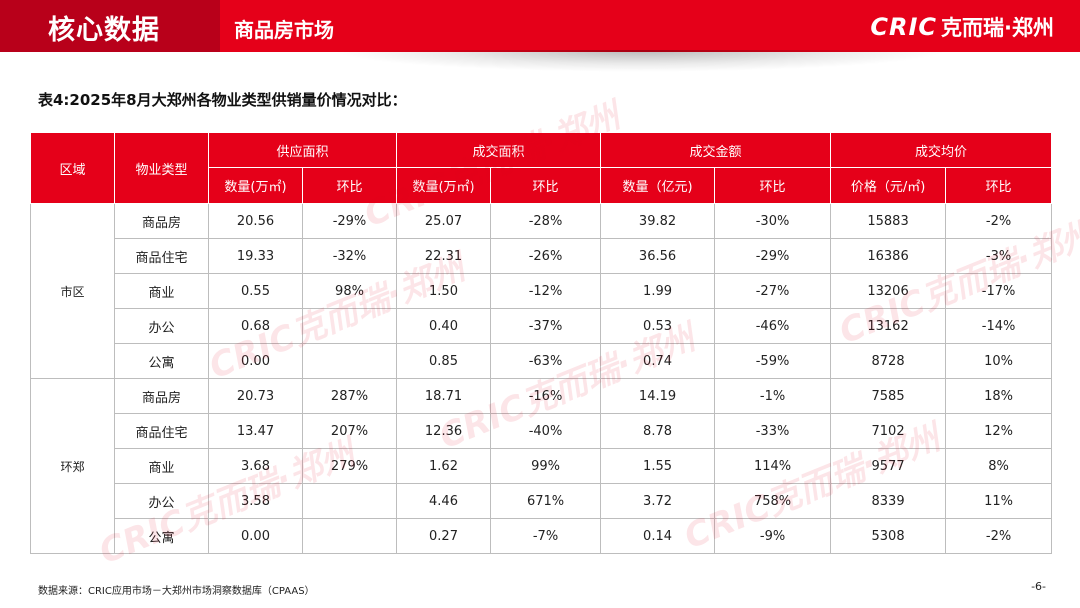  Describe the element at coordinates (444, 221) in the screenshot. I see `area-cell: 25.07` at that location.